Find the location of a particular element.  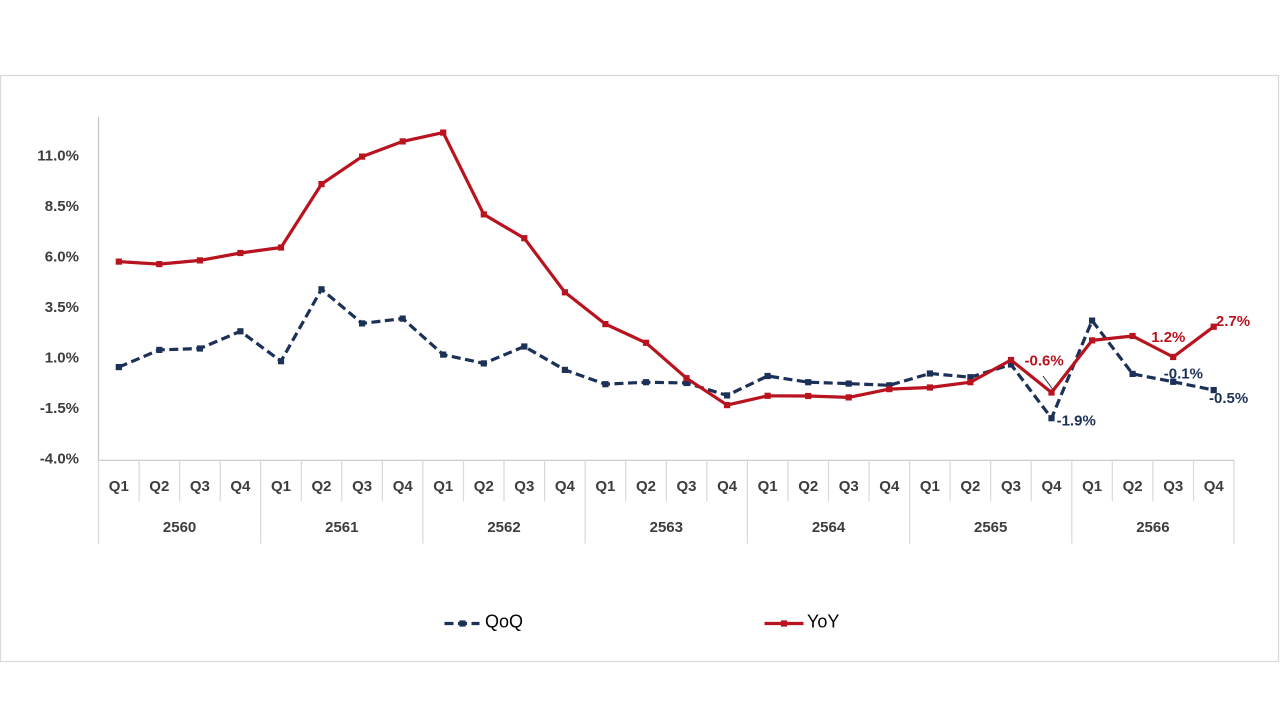

svg-text: 2561 is located at coordinates (341, 527).